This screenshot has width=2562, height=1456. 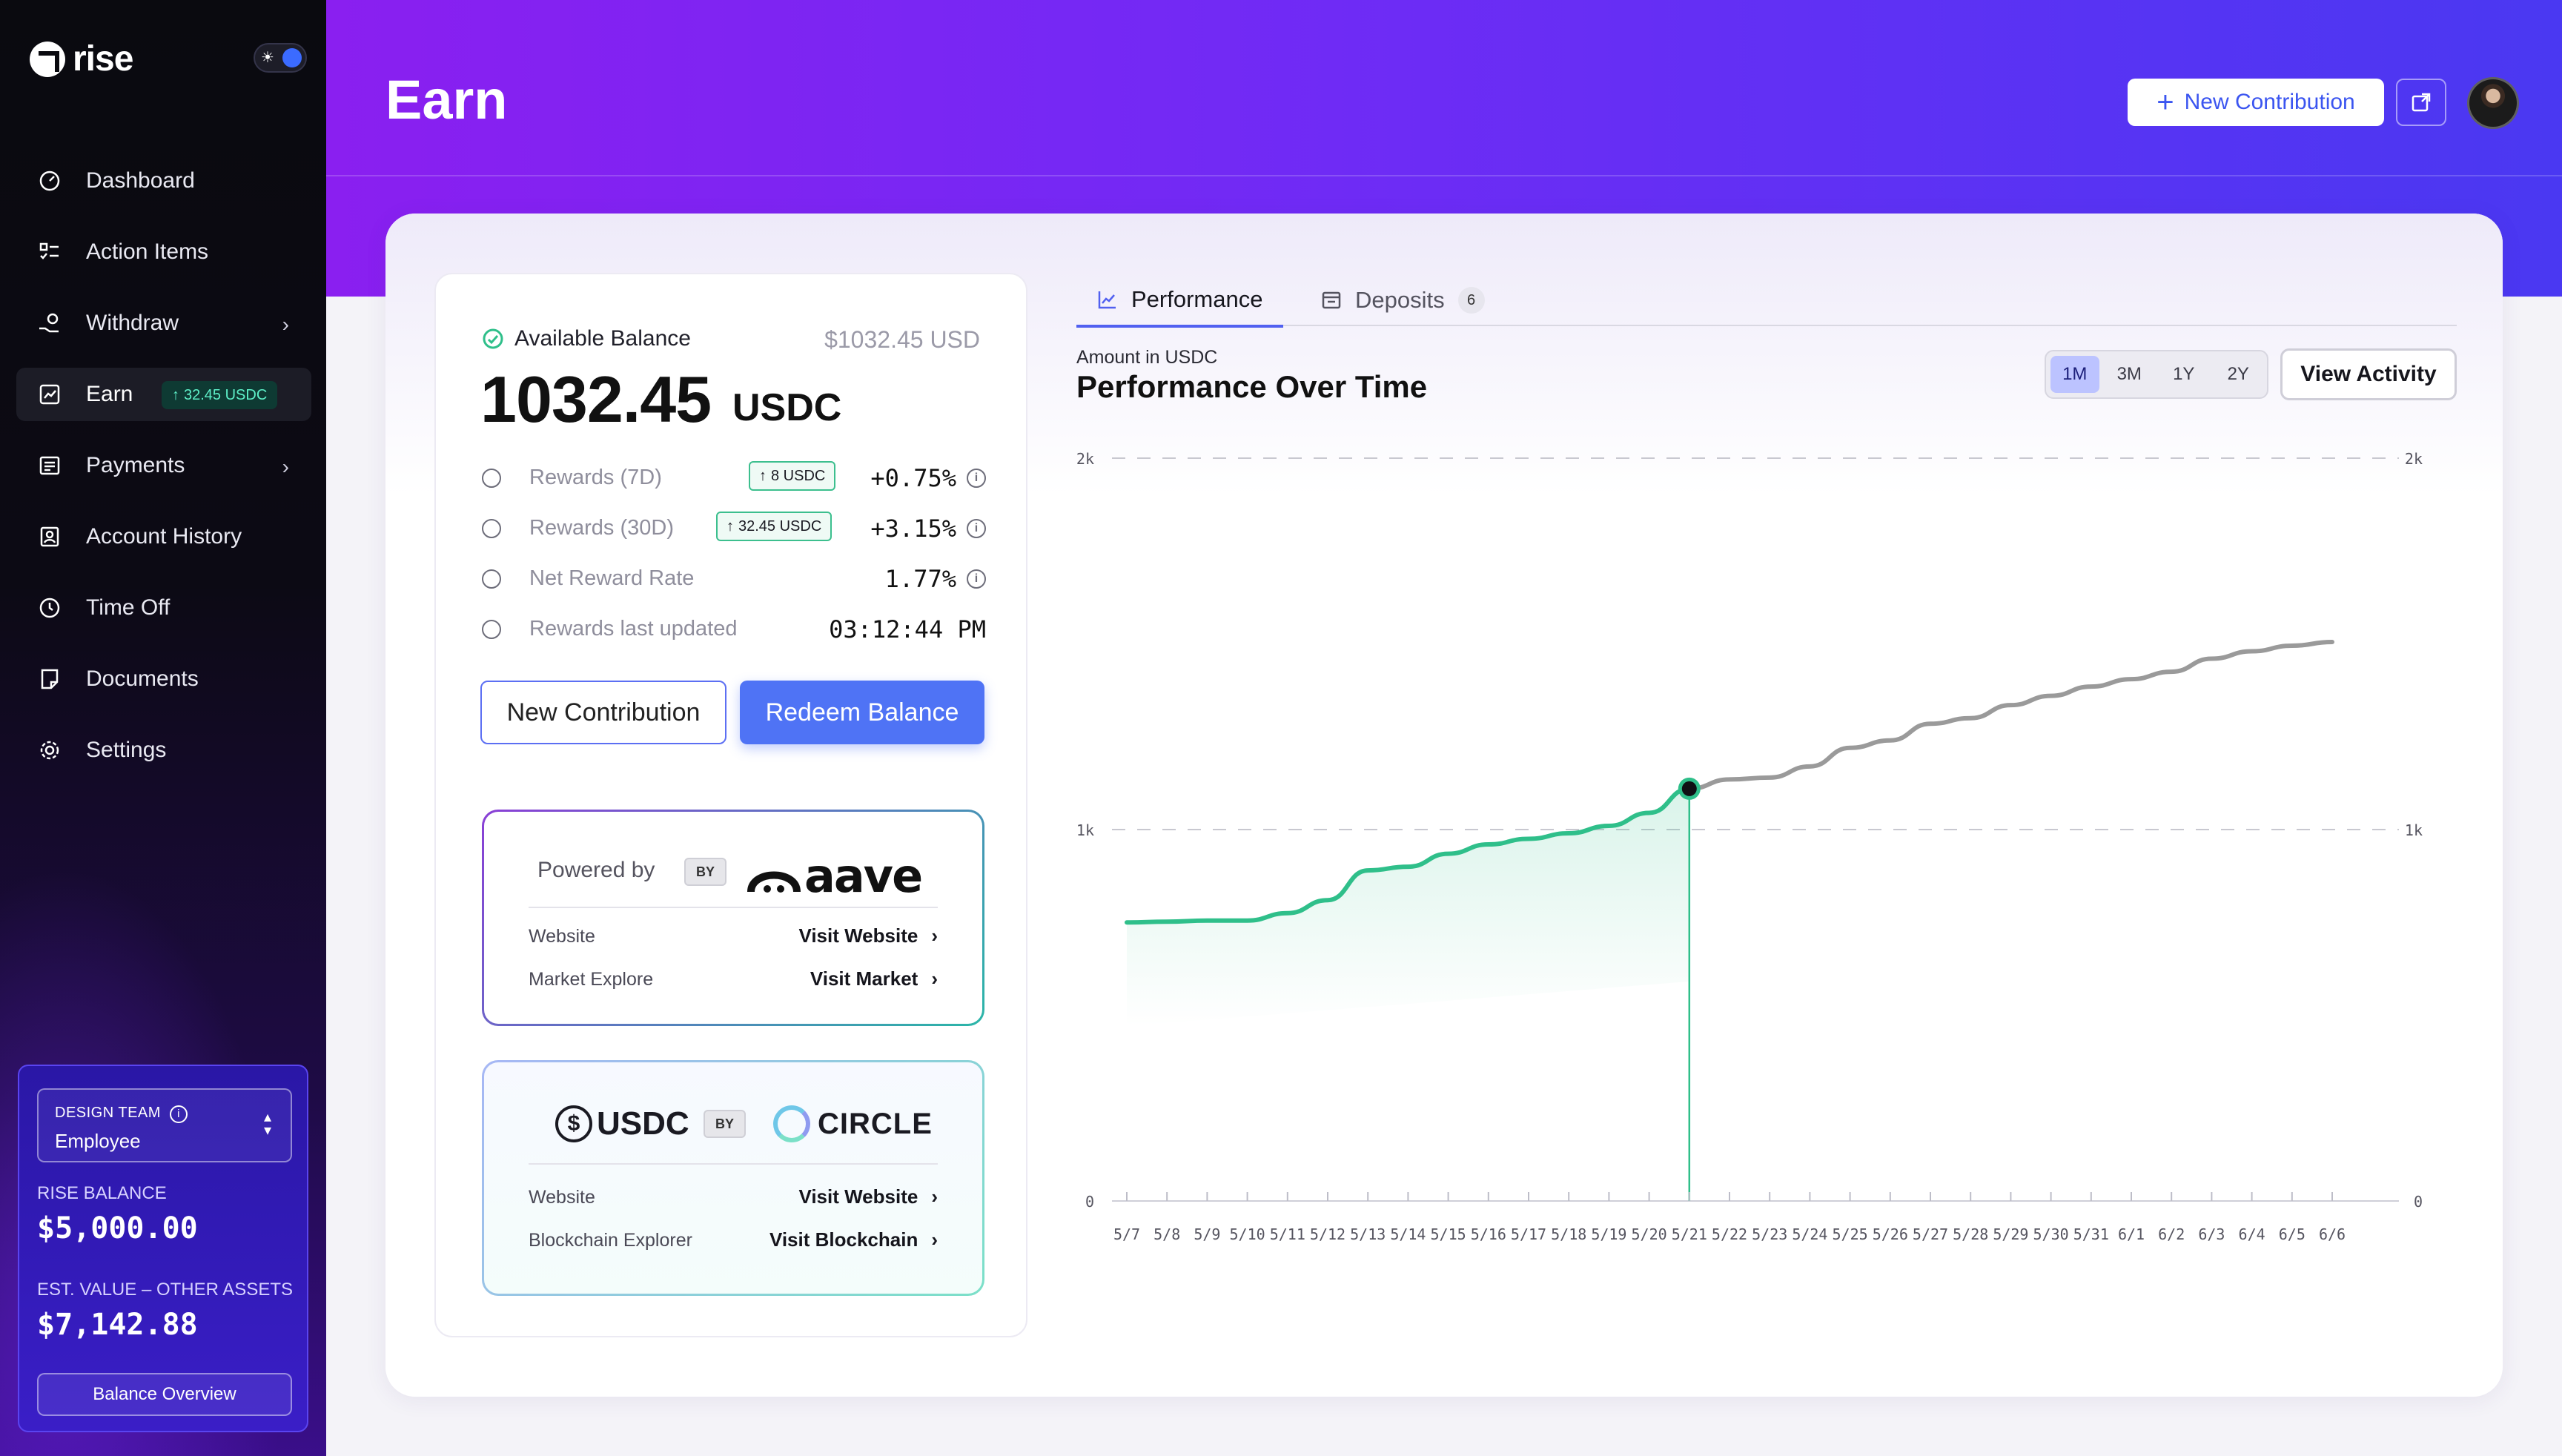 I want to click on available-balance-label: Available Balance, so click(x=602, y=338).